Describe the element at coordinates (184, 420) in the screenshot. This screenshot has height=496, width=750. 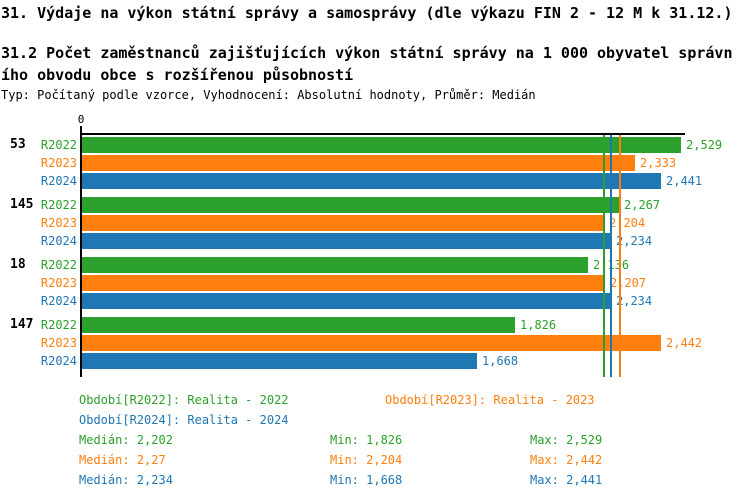
I see `legend-item-r2024: Období[R2024]: Realita - 2024` at that location.